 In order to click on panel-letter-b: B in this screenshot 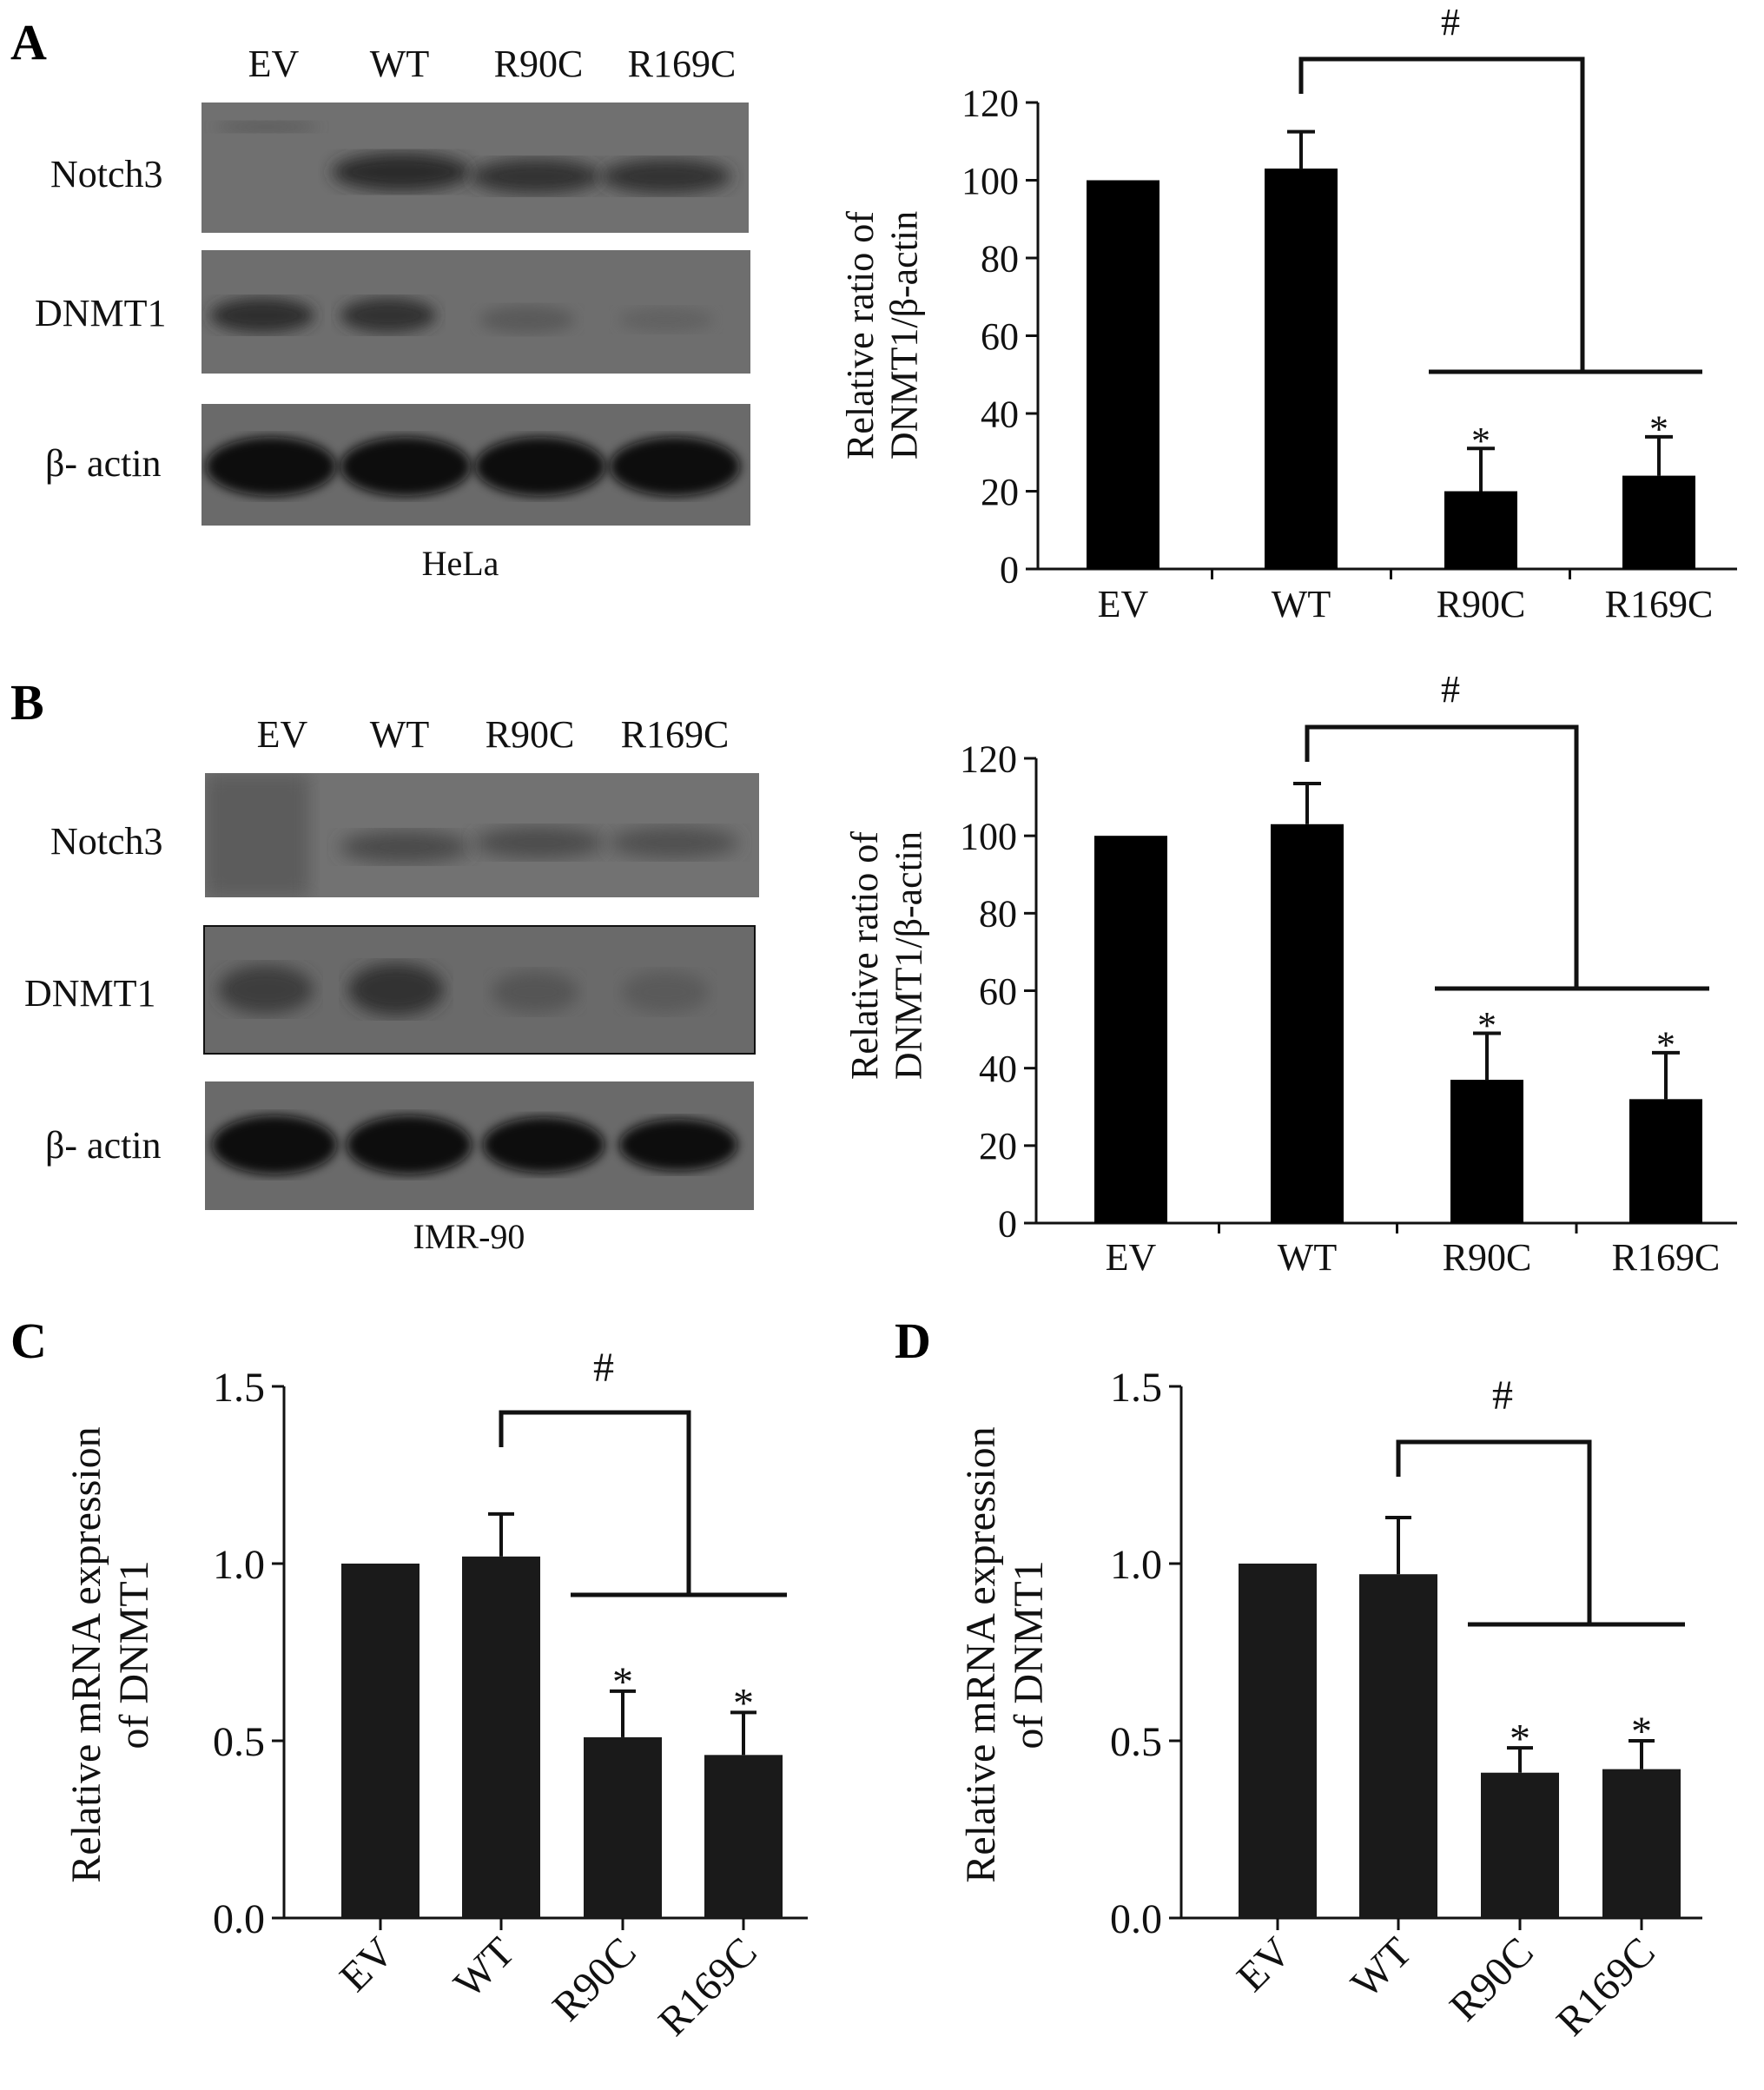, I will do `click(27, 702)`.